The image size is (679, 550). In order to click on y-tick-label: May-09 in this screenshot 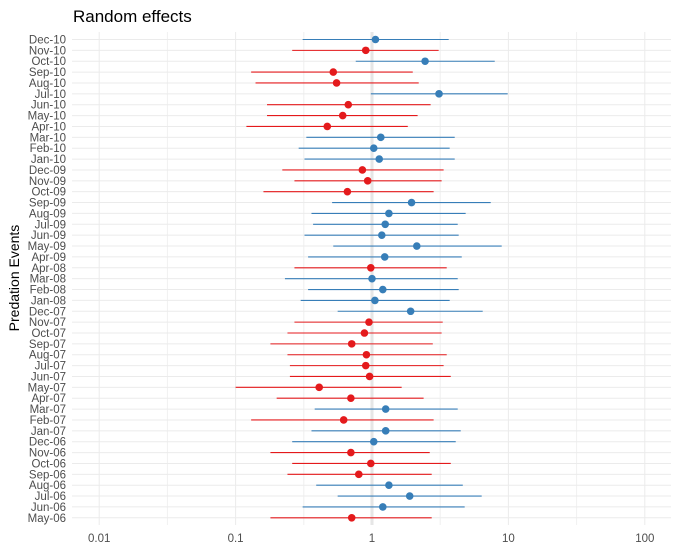, I will do `click(47, 247)`.